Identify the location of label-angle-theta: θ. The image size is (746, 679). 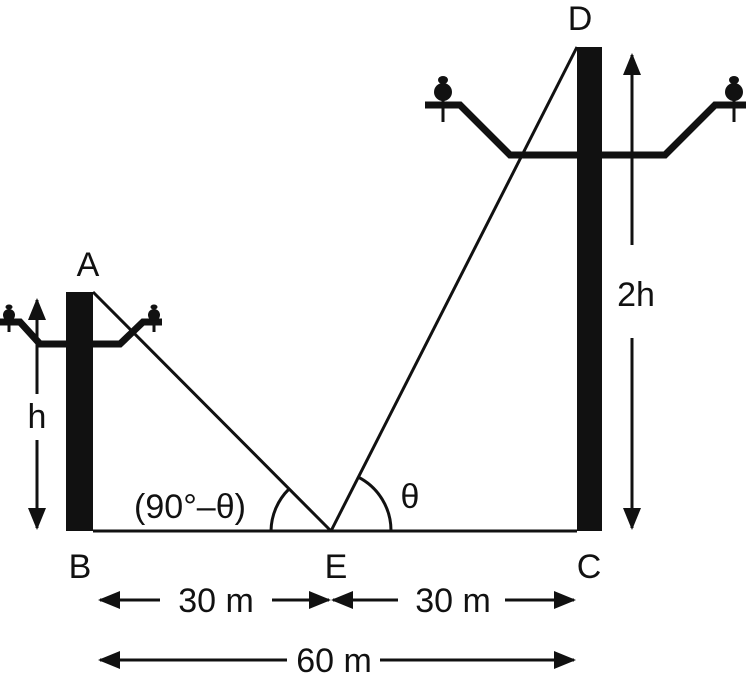
(410, 497).